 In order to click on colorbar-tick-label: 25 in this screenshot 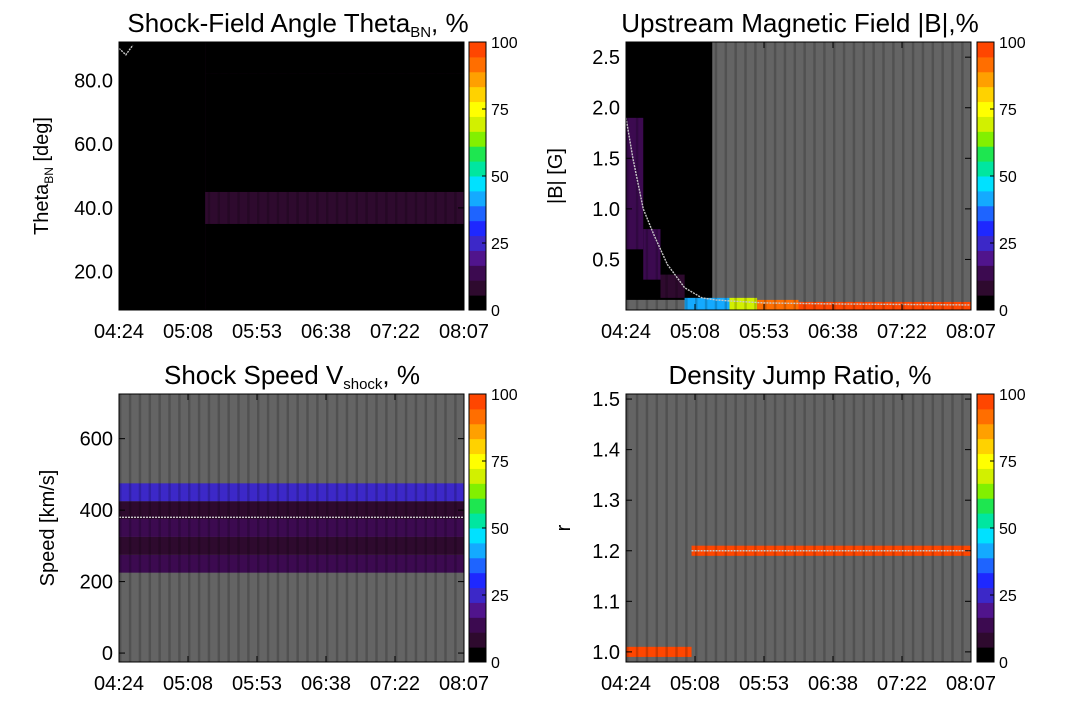, I will do `click(1008, 596)`.